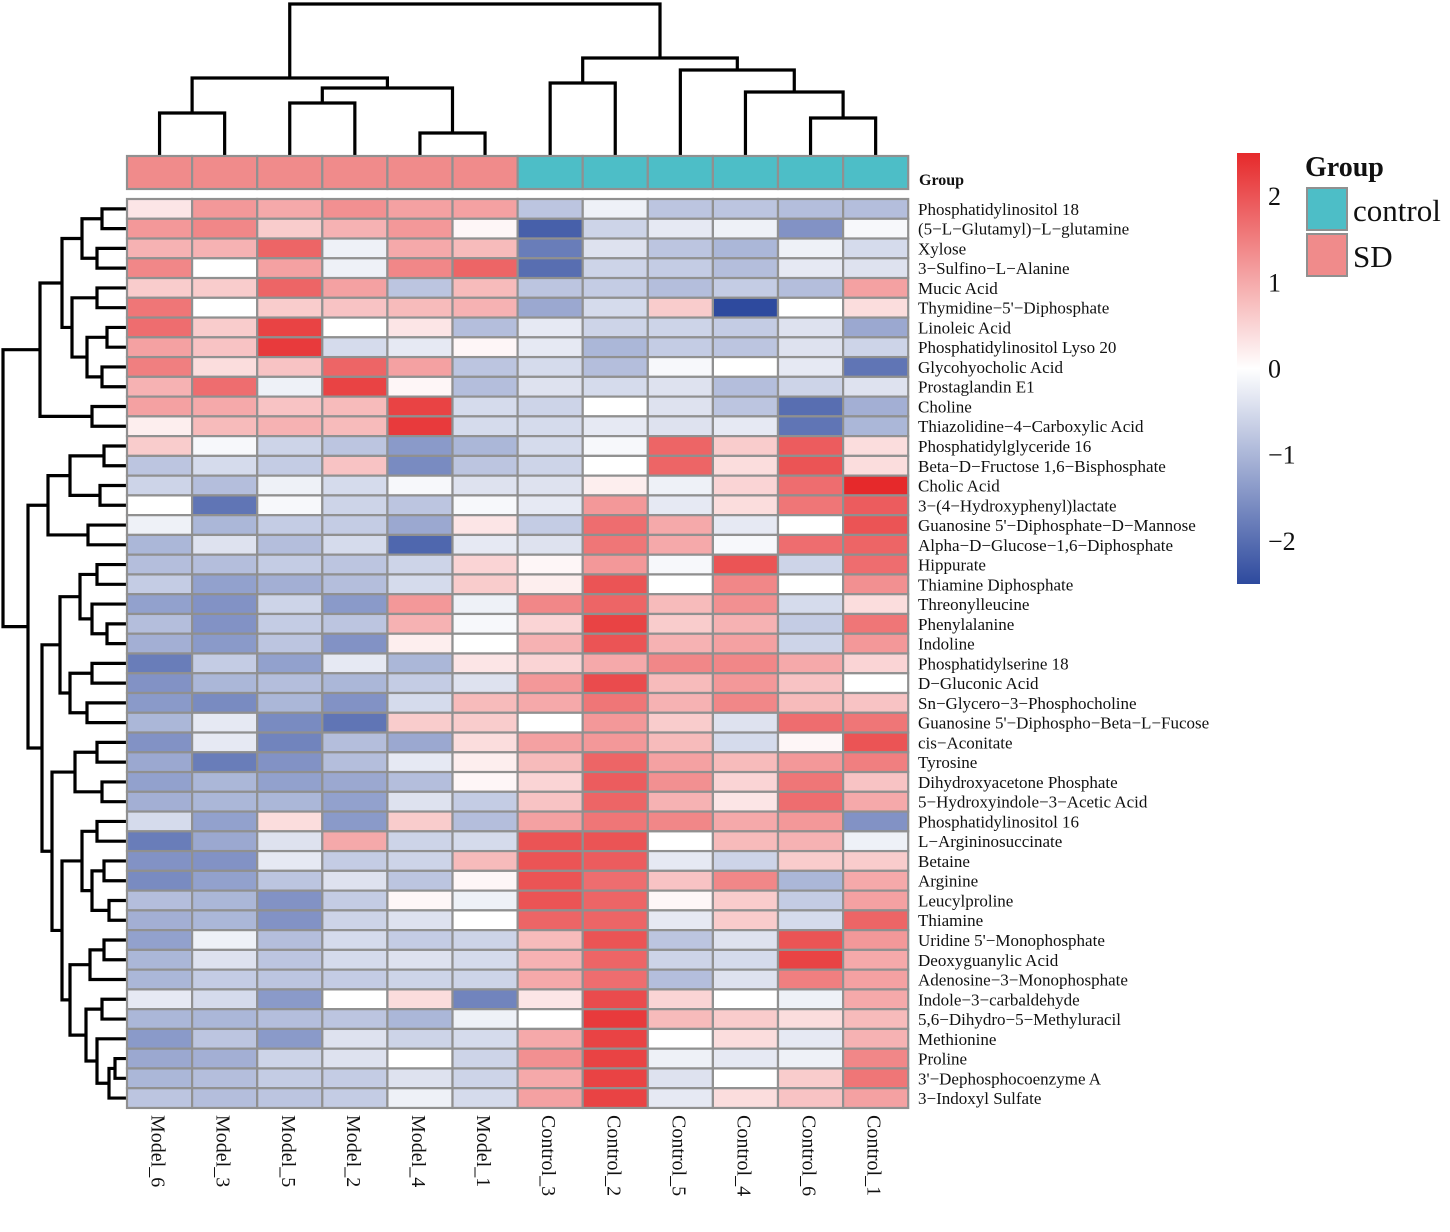  I want to click on column-label: Control_3, so click(548, 1155).